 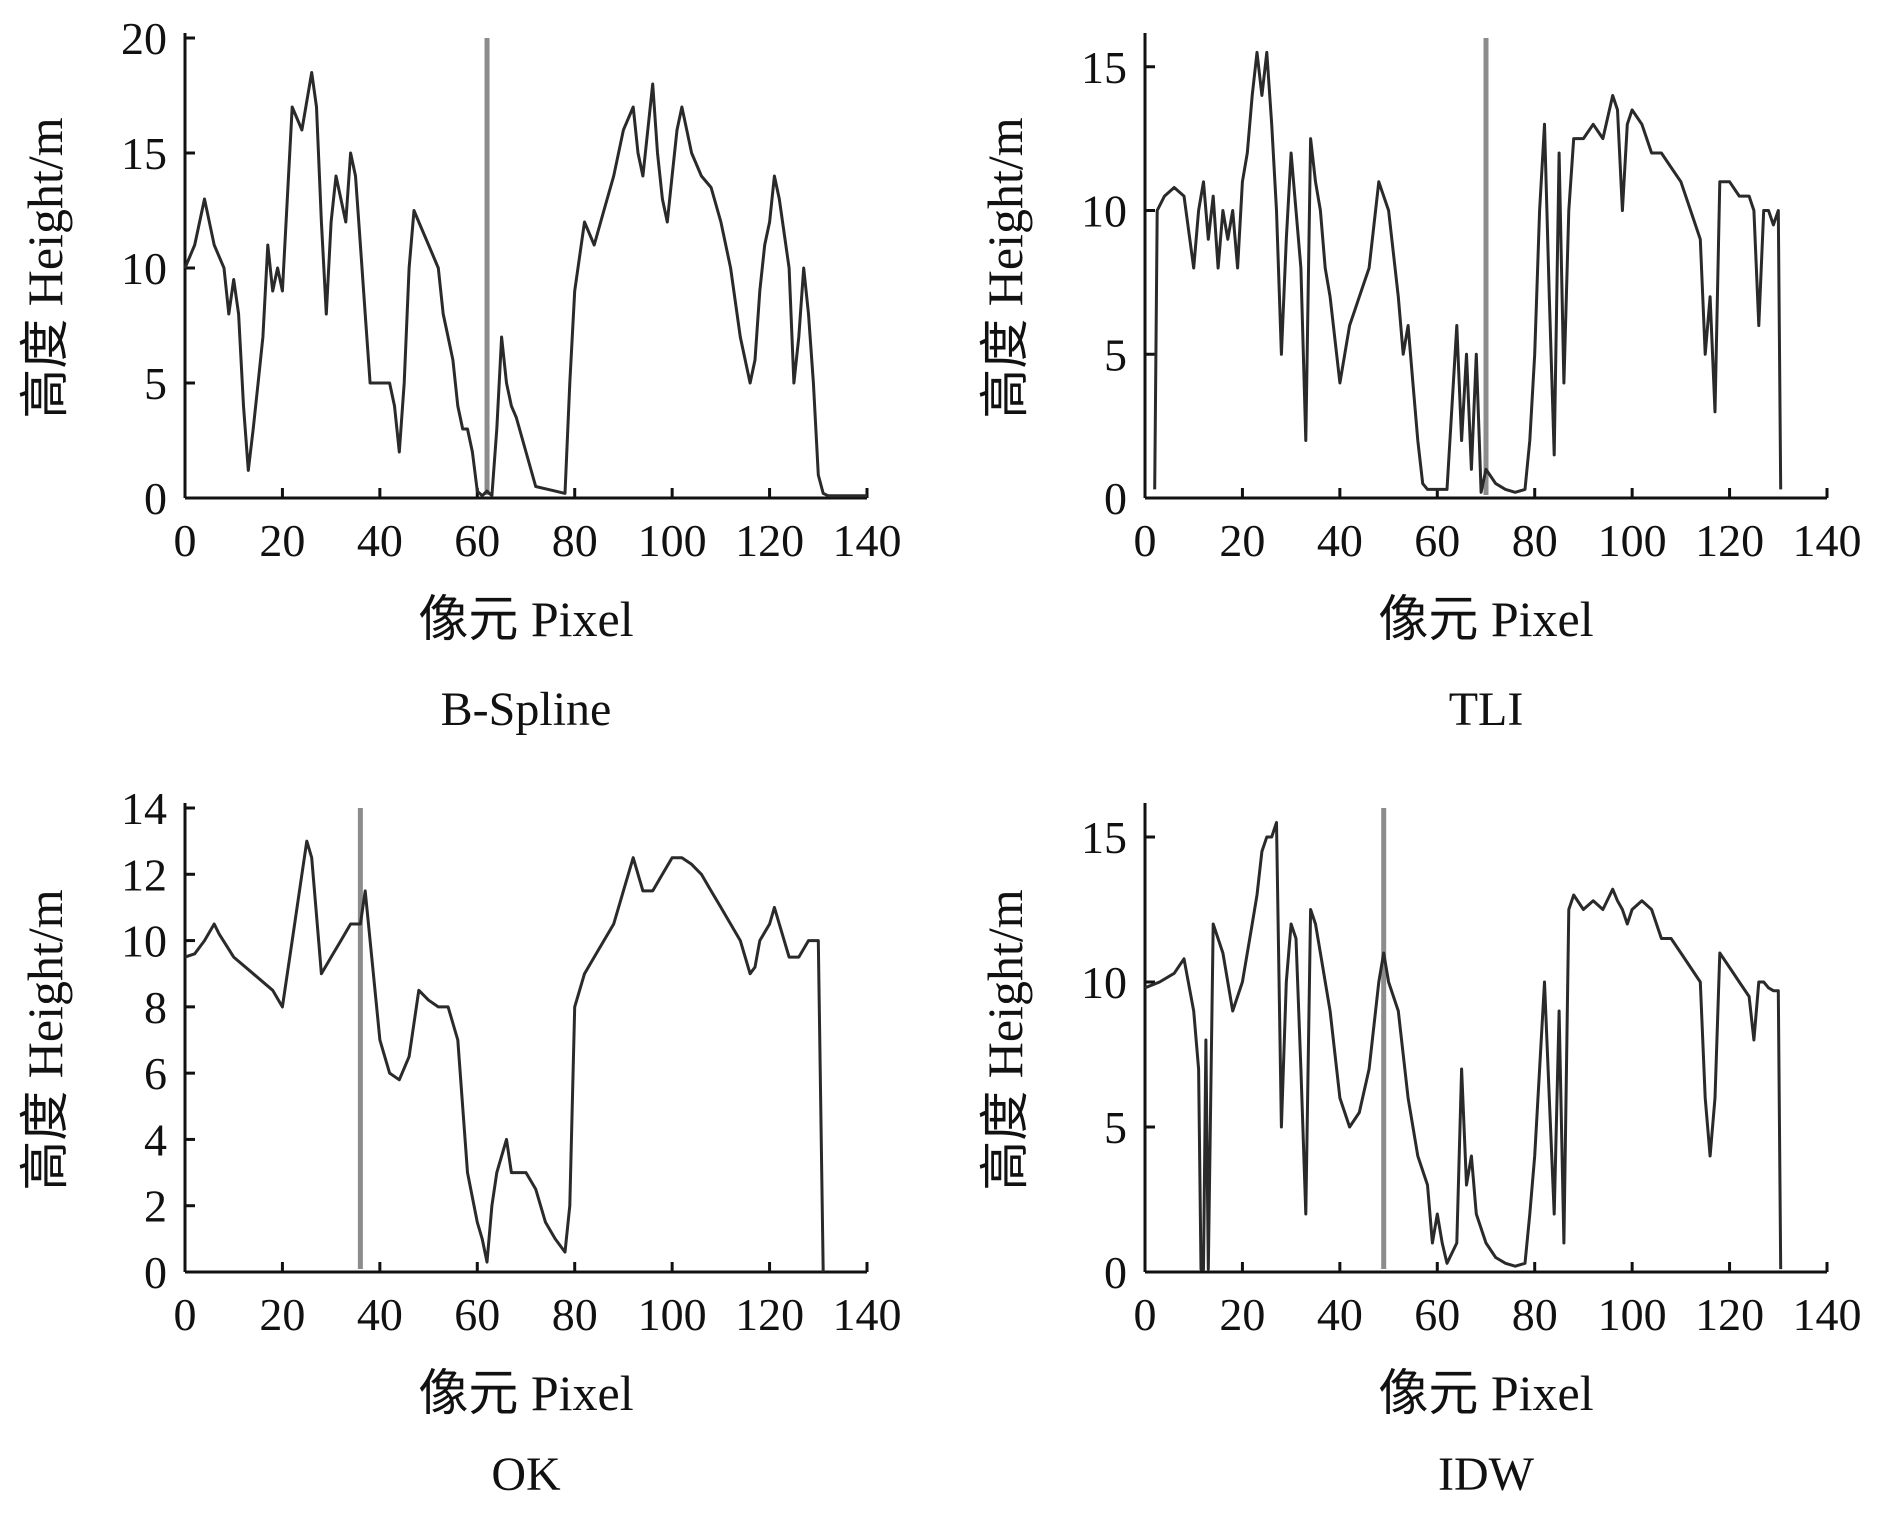 I want to click on chart-0-y-tick-label: 10, so click(x=144, y=268).